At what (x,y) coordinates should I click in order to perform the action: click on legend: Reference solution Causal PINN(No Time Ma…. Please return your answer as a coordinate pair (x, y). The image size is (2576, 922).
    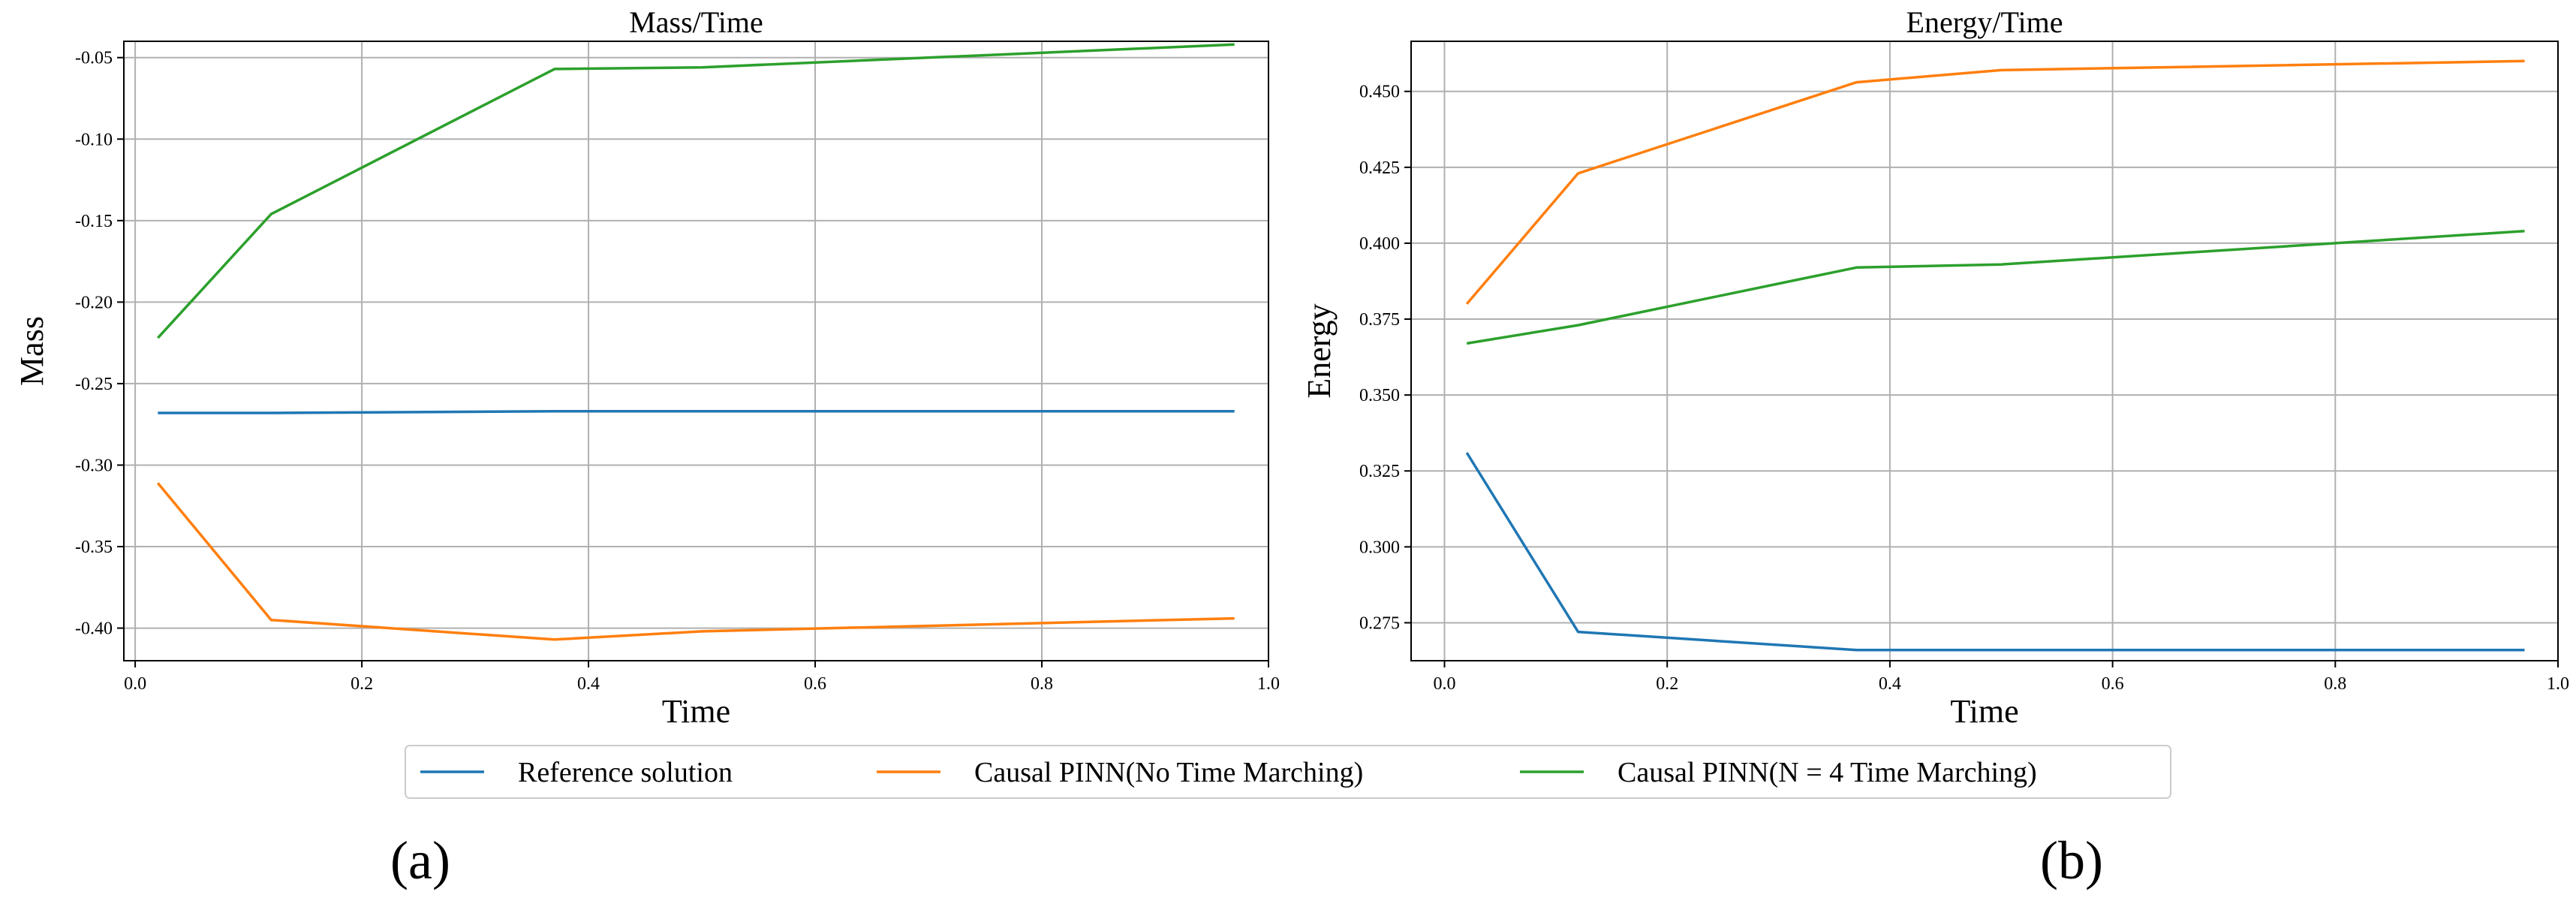
    Looking at the image, I should click on (1288, 772).